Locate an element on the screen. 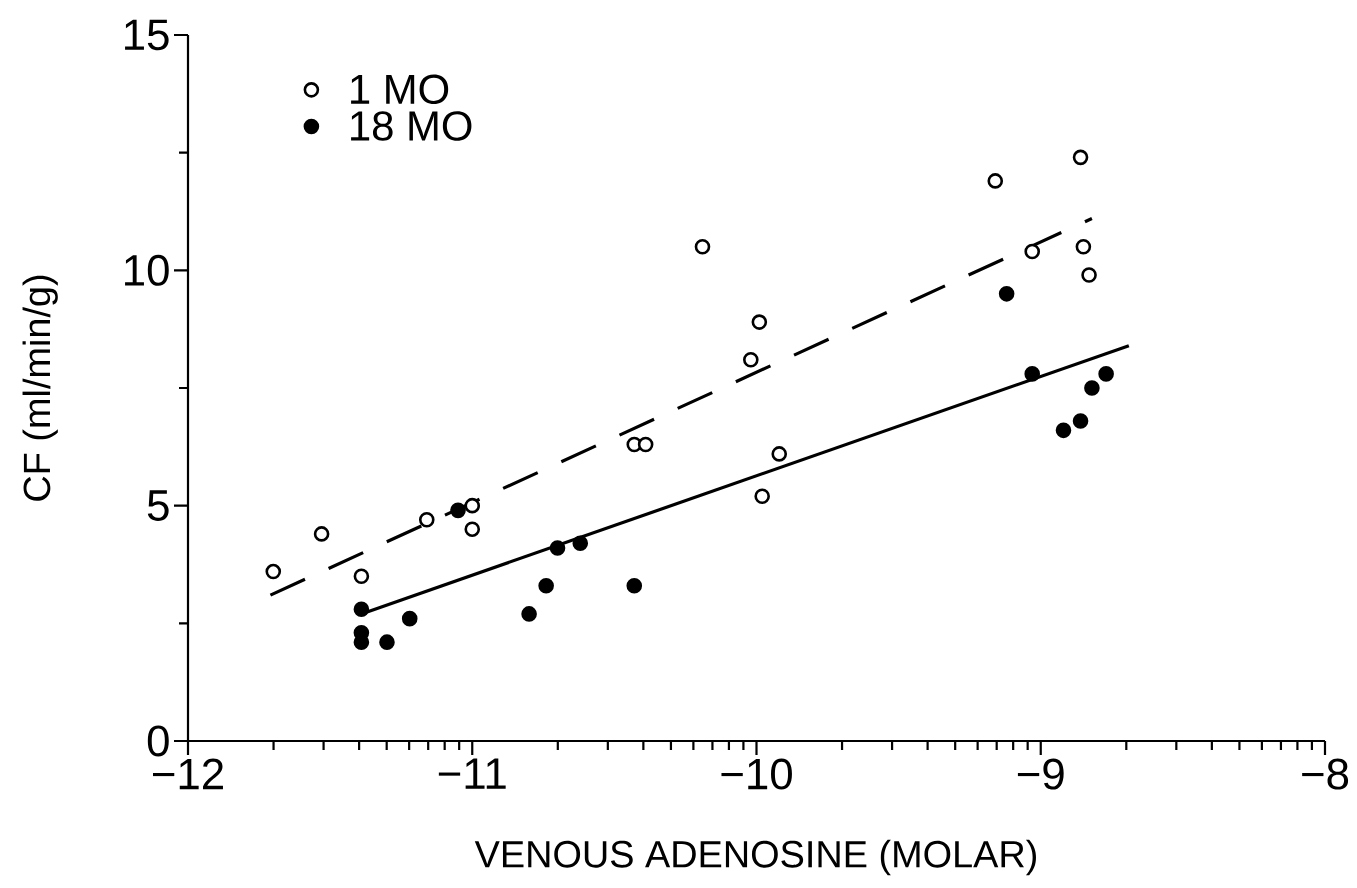 This screenshot has width=1357, height=888. x-tick-label: −8 is located at coordinates (1325, 774).